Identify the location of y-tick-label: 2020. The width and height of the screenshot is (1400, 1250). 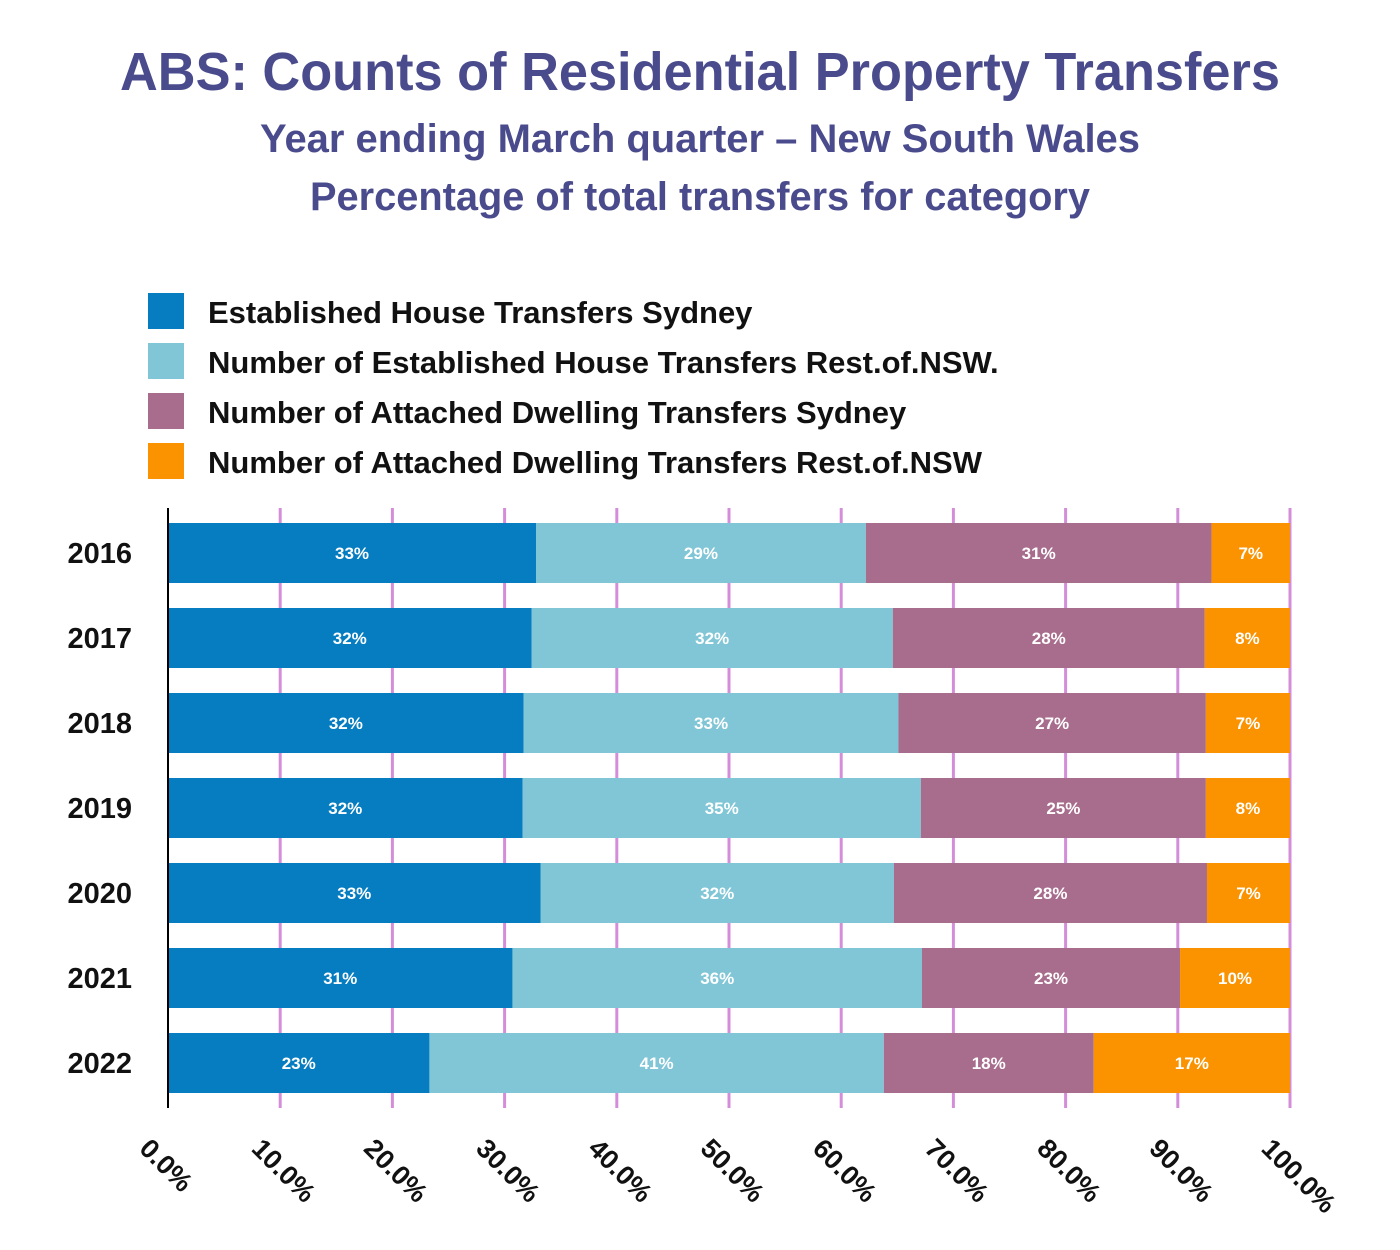
(99, 894).